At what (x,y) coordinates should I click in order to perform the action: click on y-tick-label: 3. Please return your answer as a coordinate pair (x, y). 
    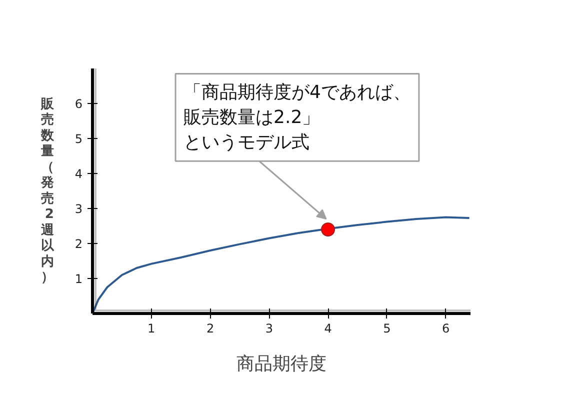
    Looking at the image, I should click on (78, 209).